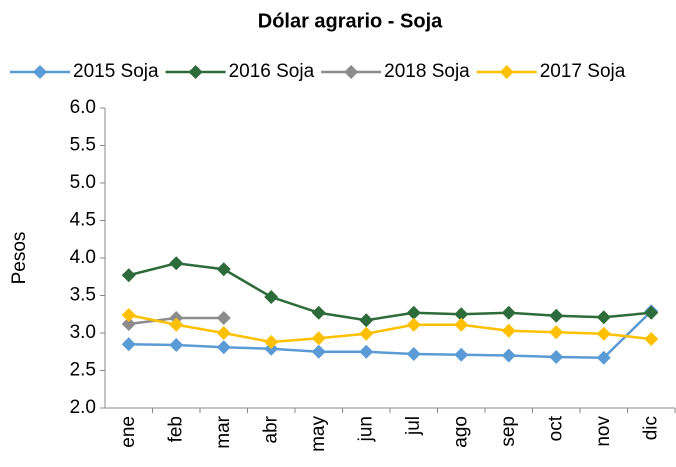 This screenshot has height=467, width=676. I want to click on x-tick-label: sep, so click(508, 431).